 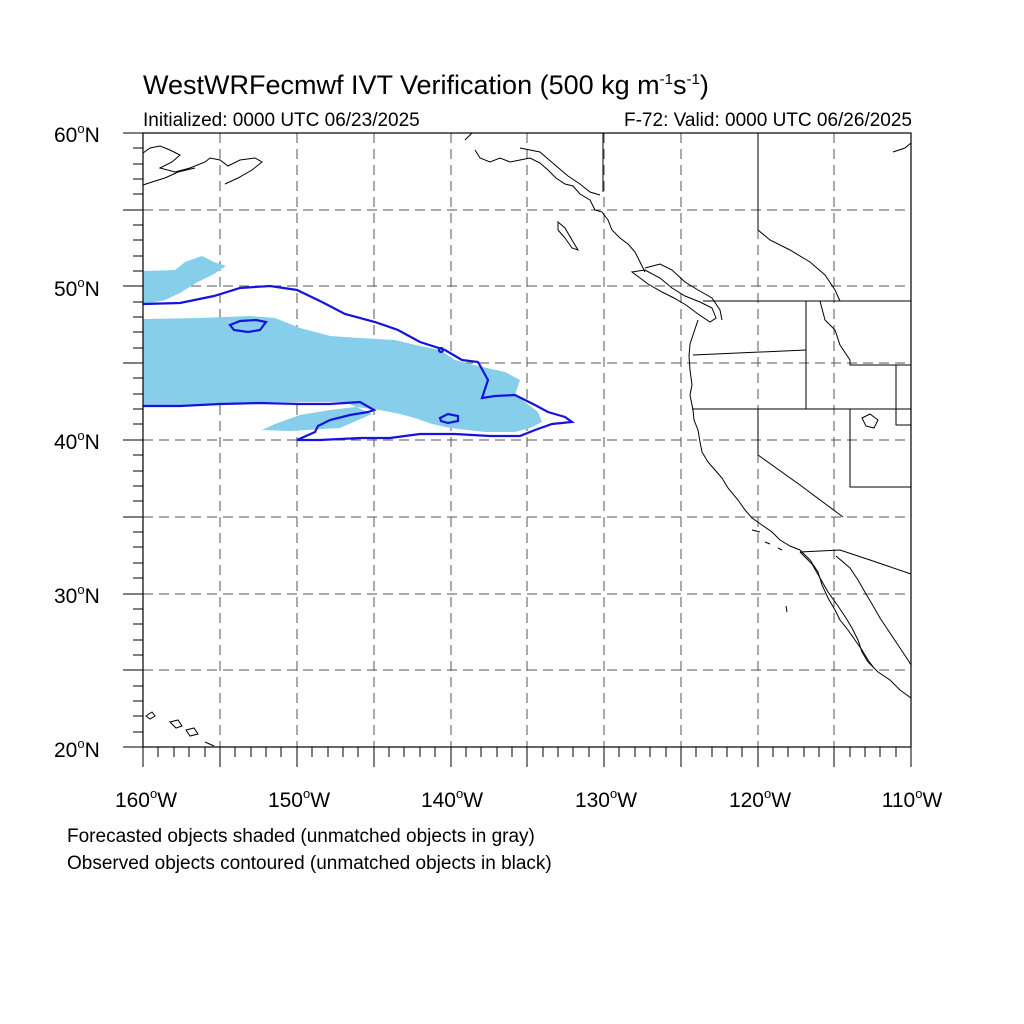 I want to click on y-axis-ticks, so click(x=133, y=440).